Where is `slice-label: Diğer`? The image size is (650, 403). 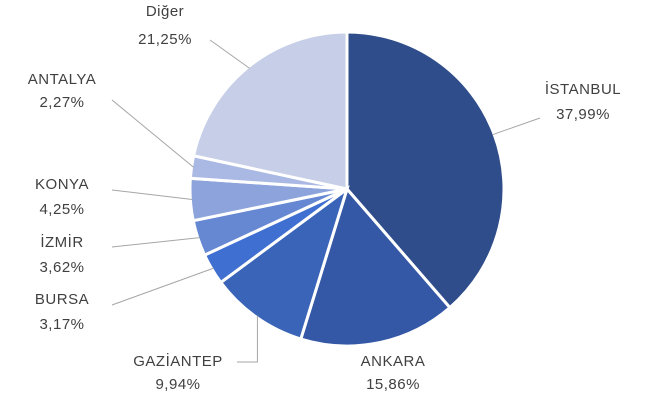
slice-label: Diğer is located at coordinates (165, 11).